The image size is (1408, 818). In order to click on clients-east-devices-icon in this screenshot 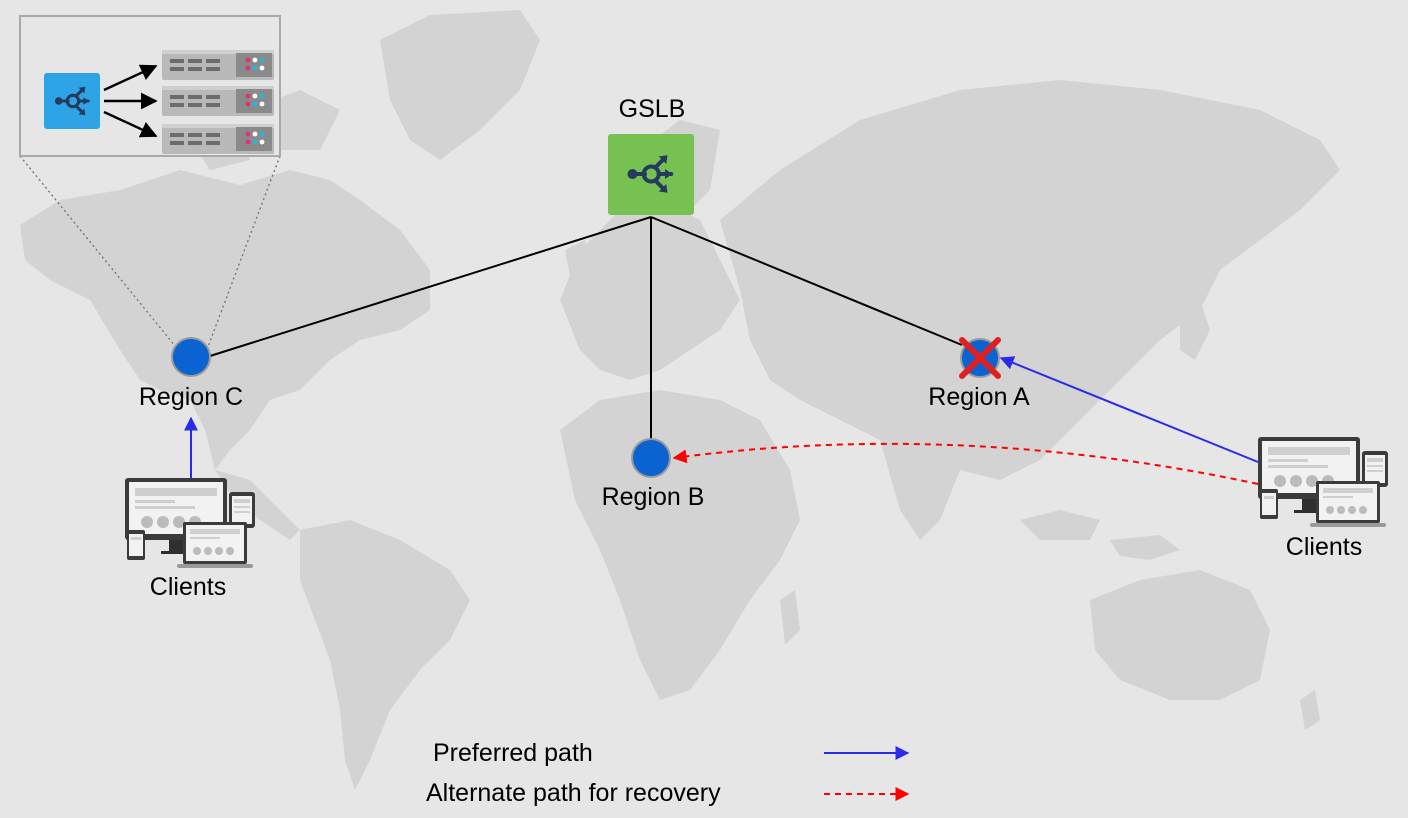, I will do `click(1323, 482)`.